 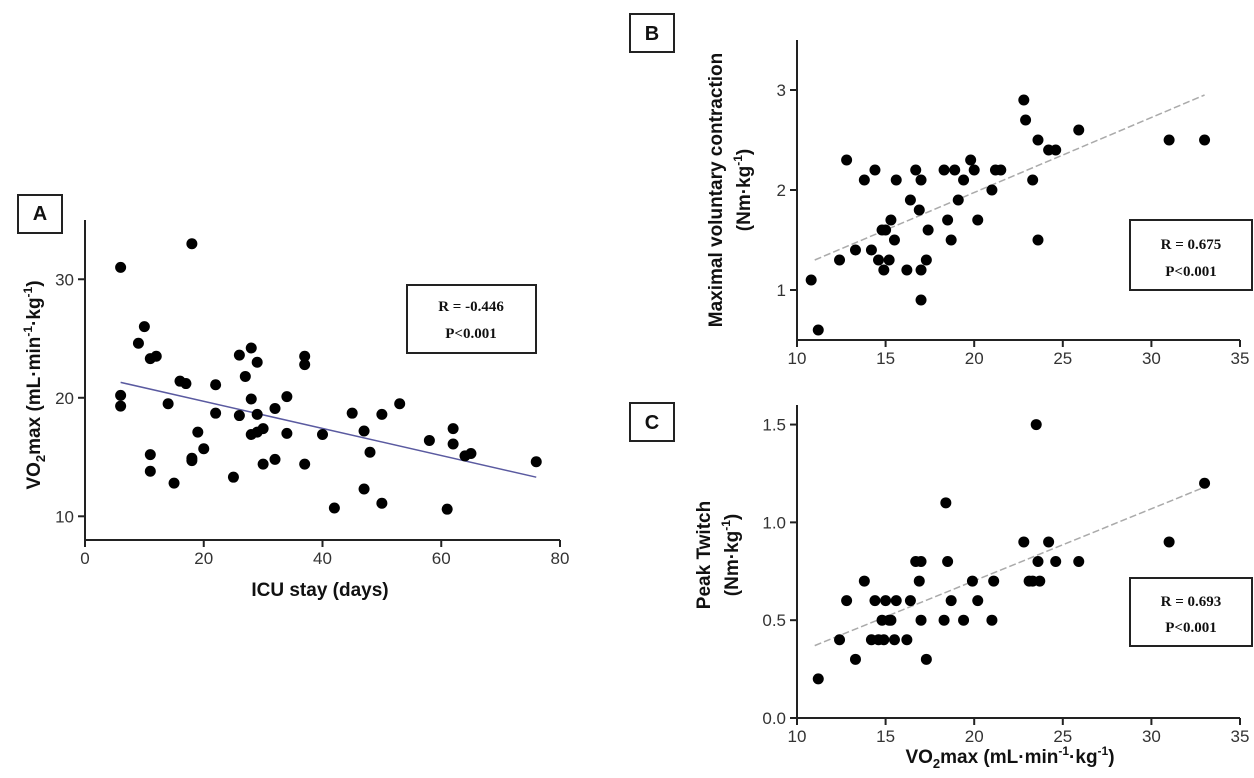 What do you see at coordinates (322, 558) in the screenshot?
I see `panel-a-x-tick-label: 40` at bounding box center [322, 558].